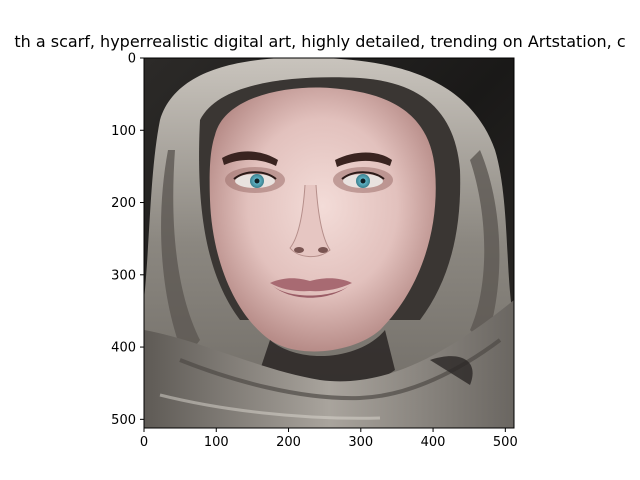 The width and height of the screenshot is (640, 480). I want to click on x-tick-label: 200, so click(288, 442).